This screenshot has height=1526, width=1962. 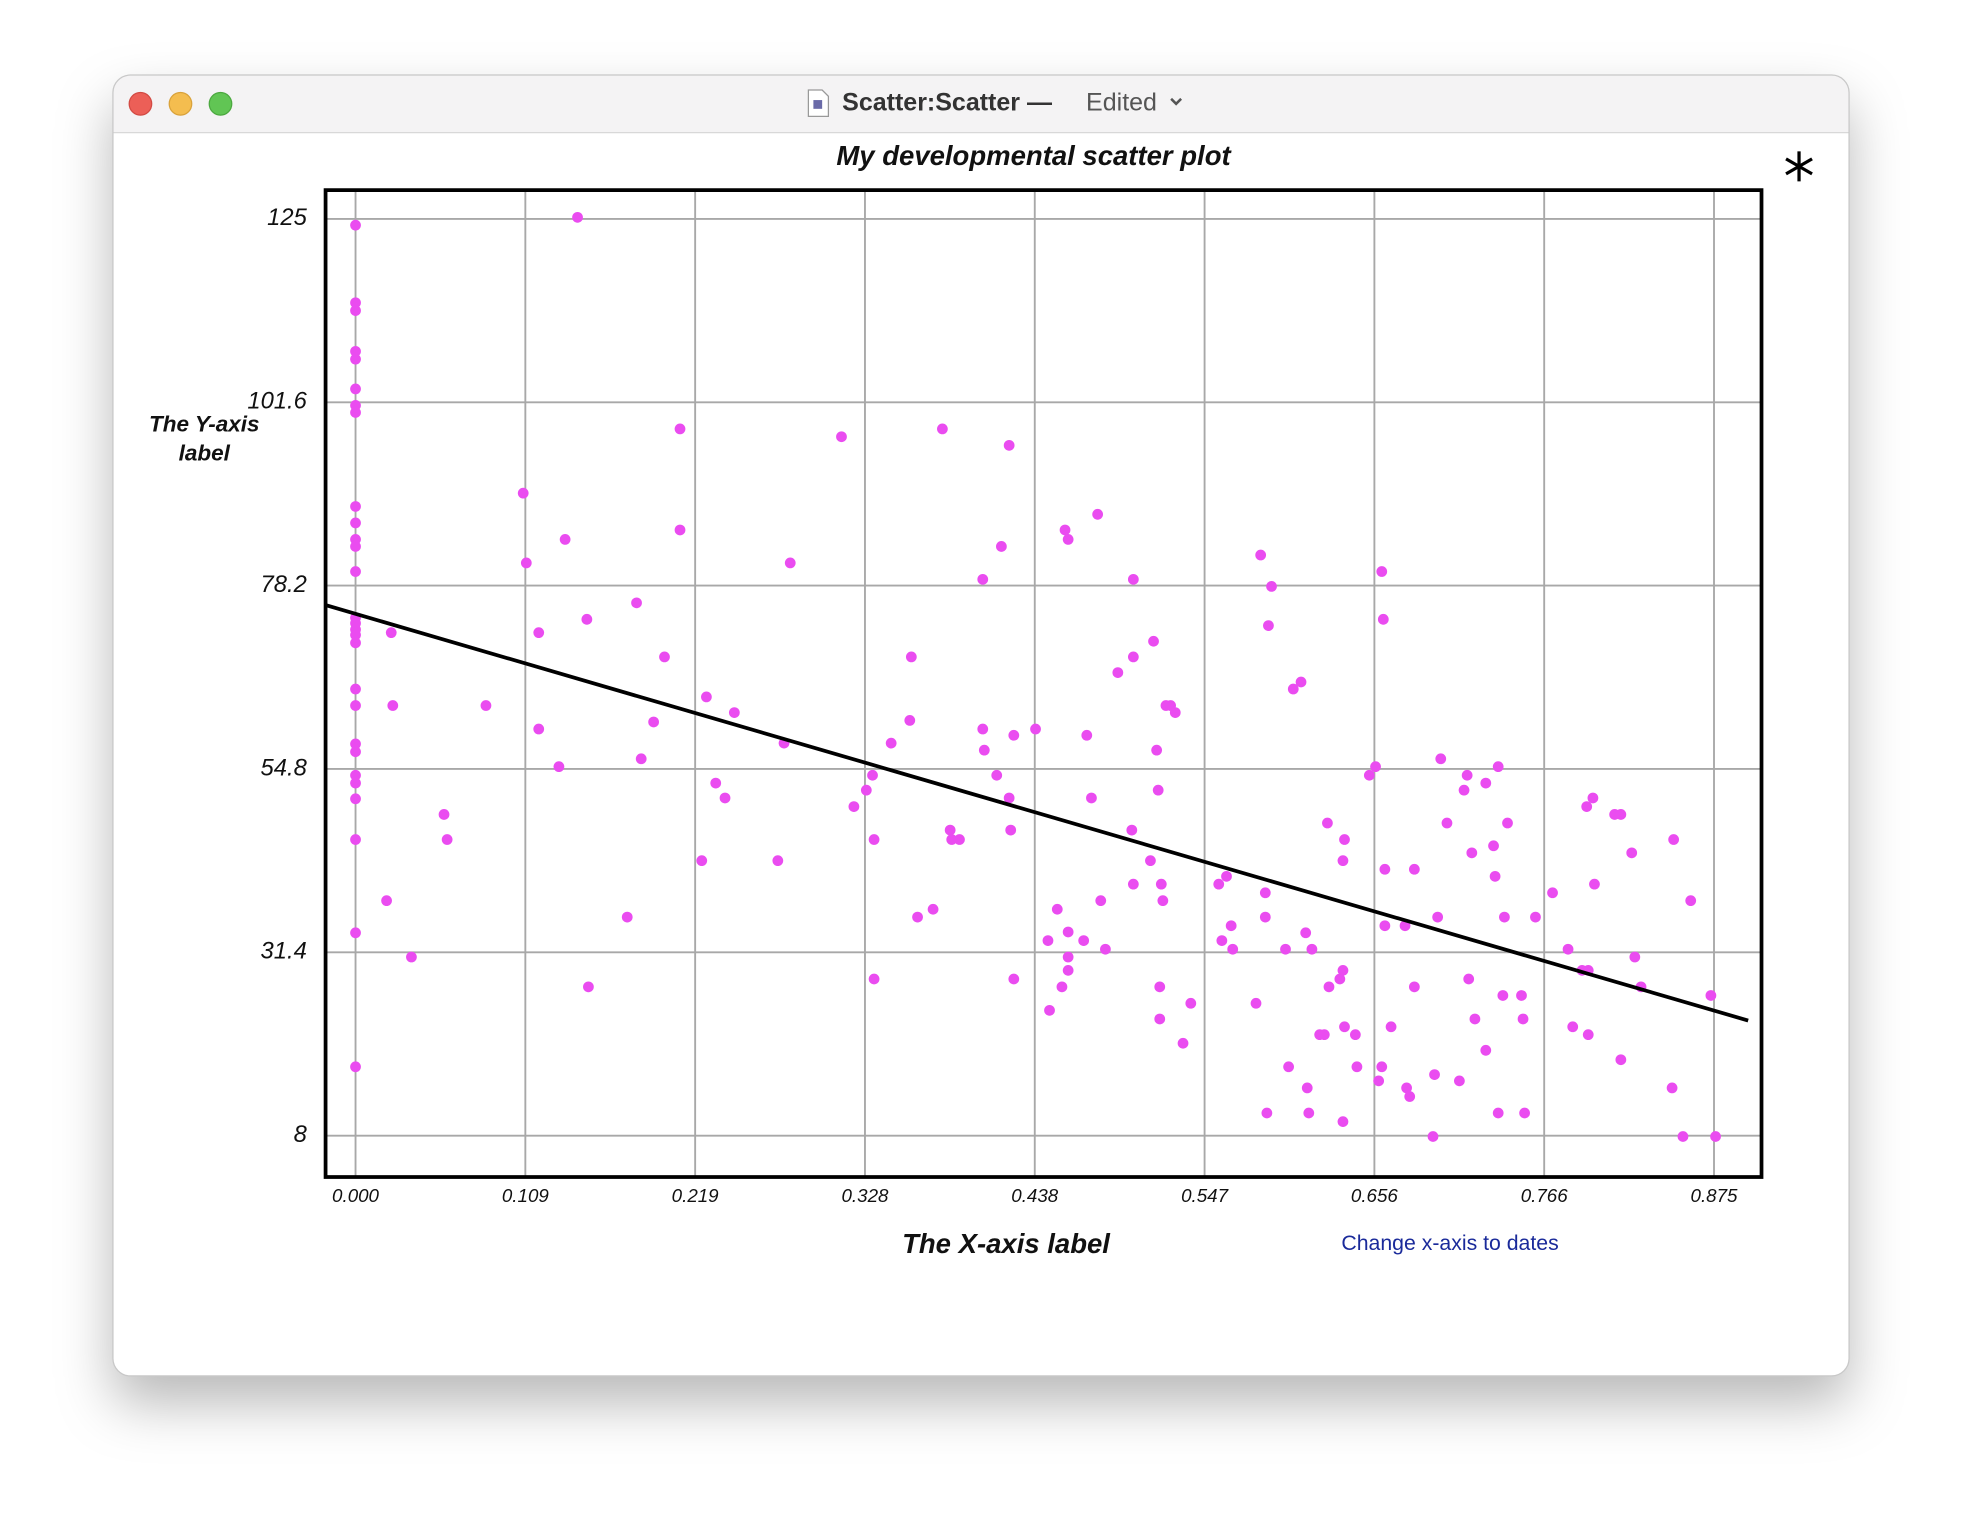 What do you see at coordinates (180, 103) in the screenshot?
I see `minimize-button` at bounding box center [180, 103].